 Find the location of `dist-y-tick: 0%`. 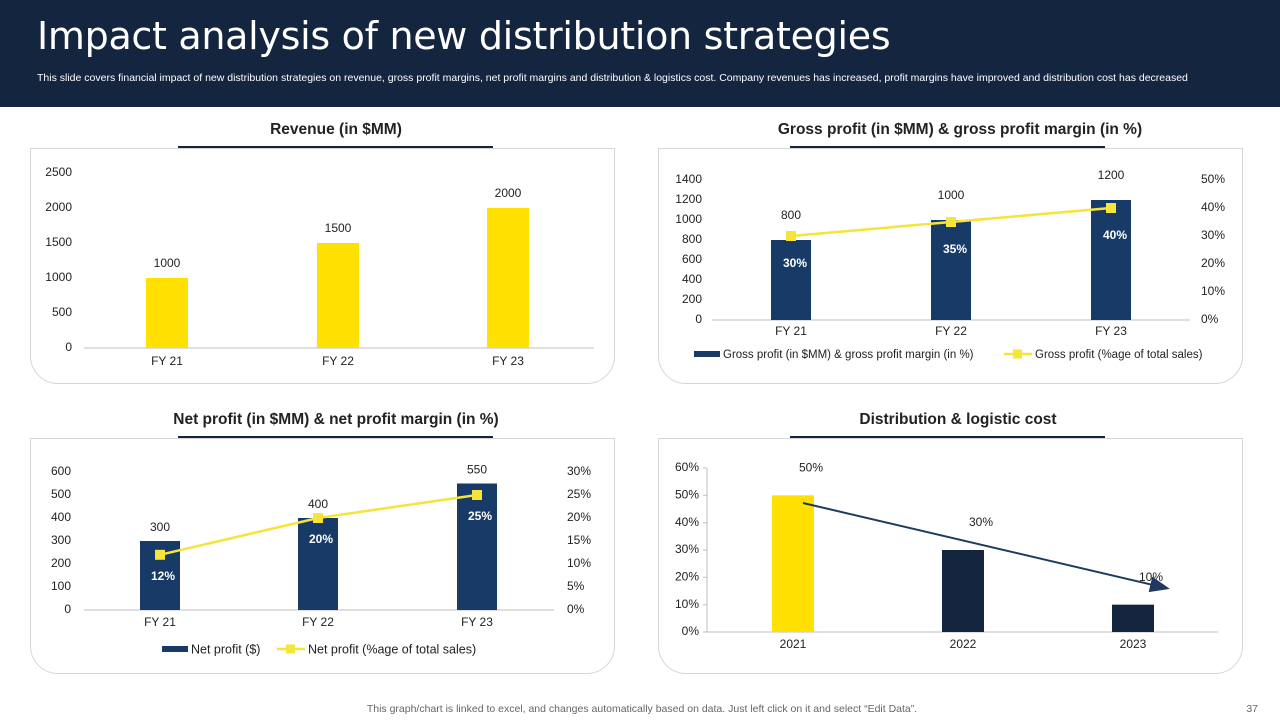

dist-y-tick: 0% is located at coordinates (691, 631).